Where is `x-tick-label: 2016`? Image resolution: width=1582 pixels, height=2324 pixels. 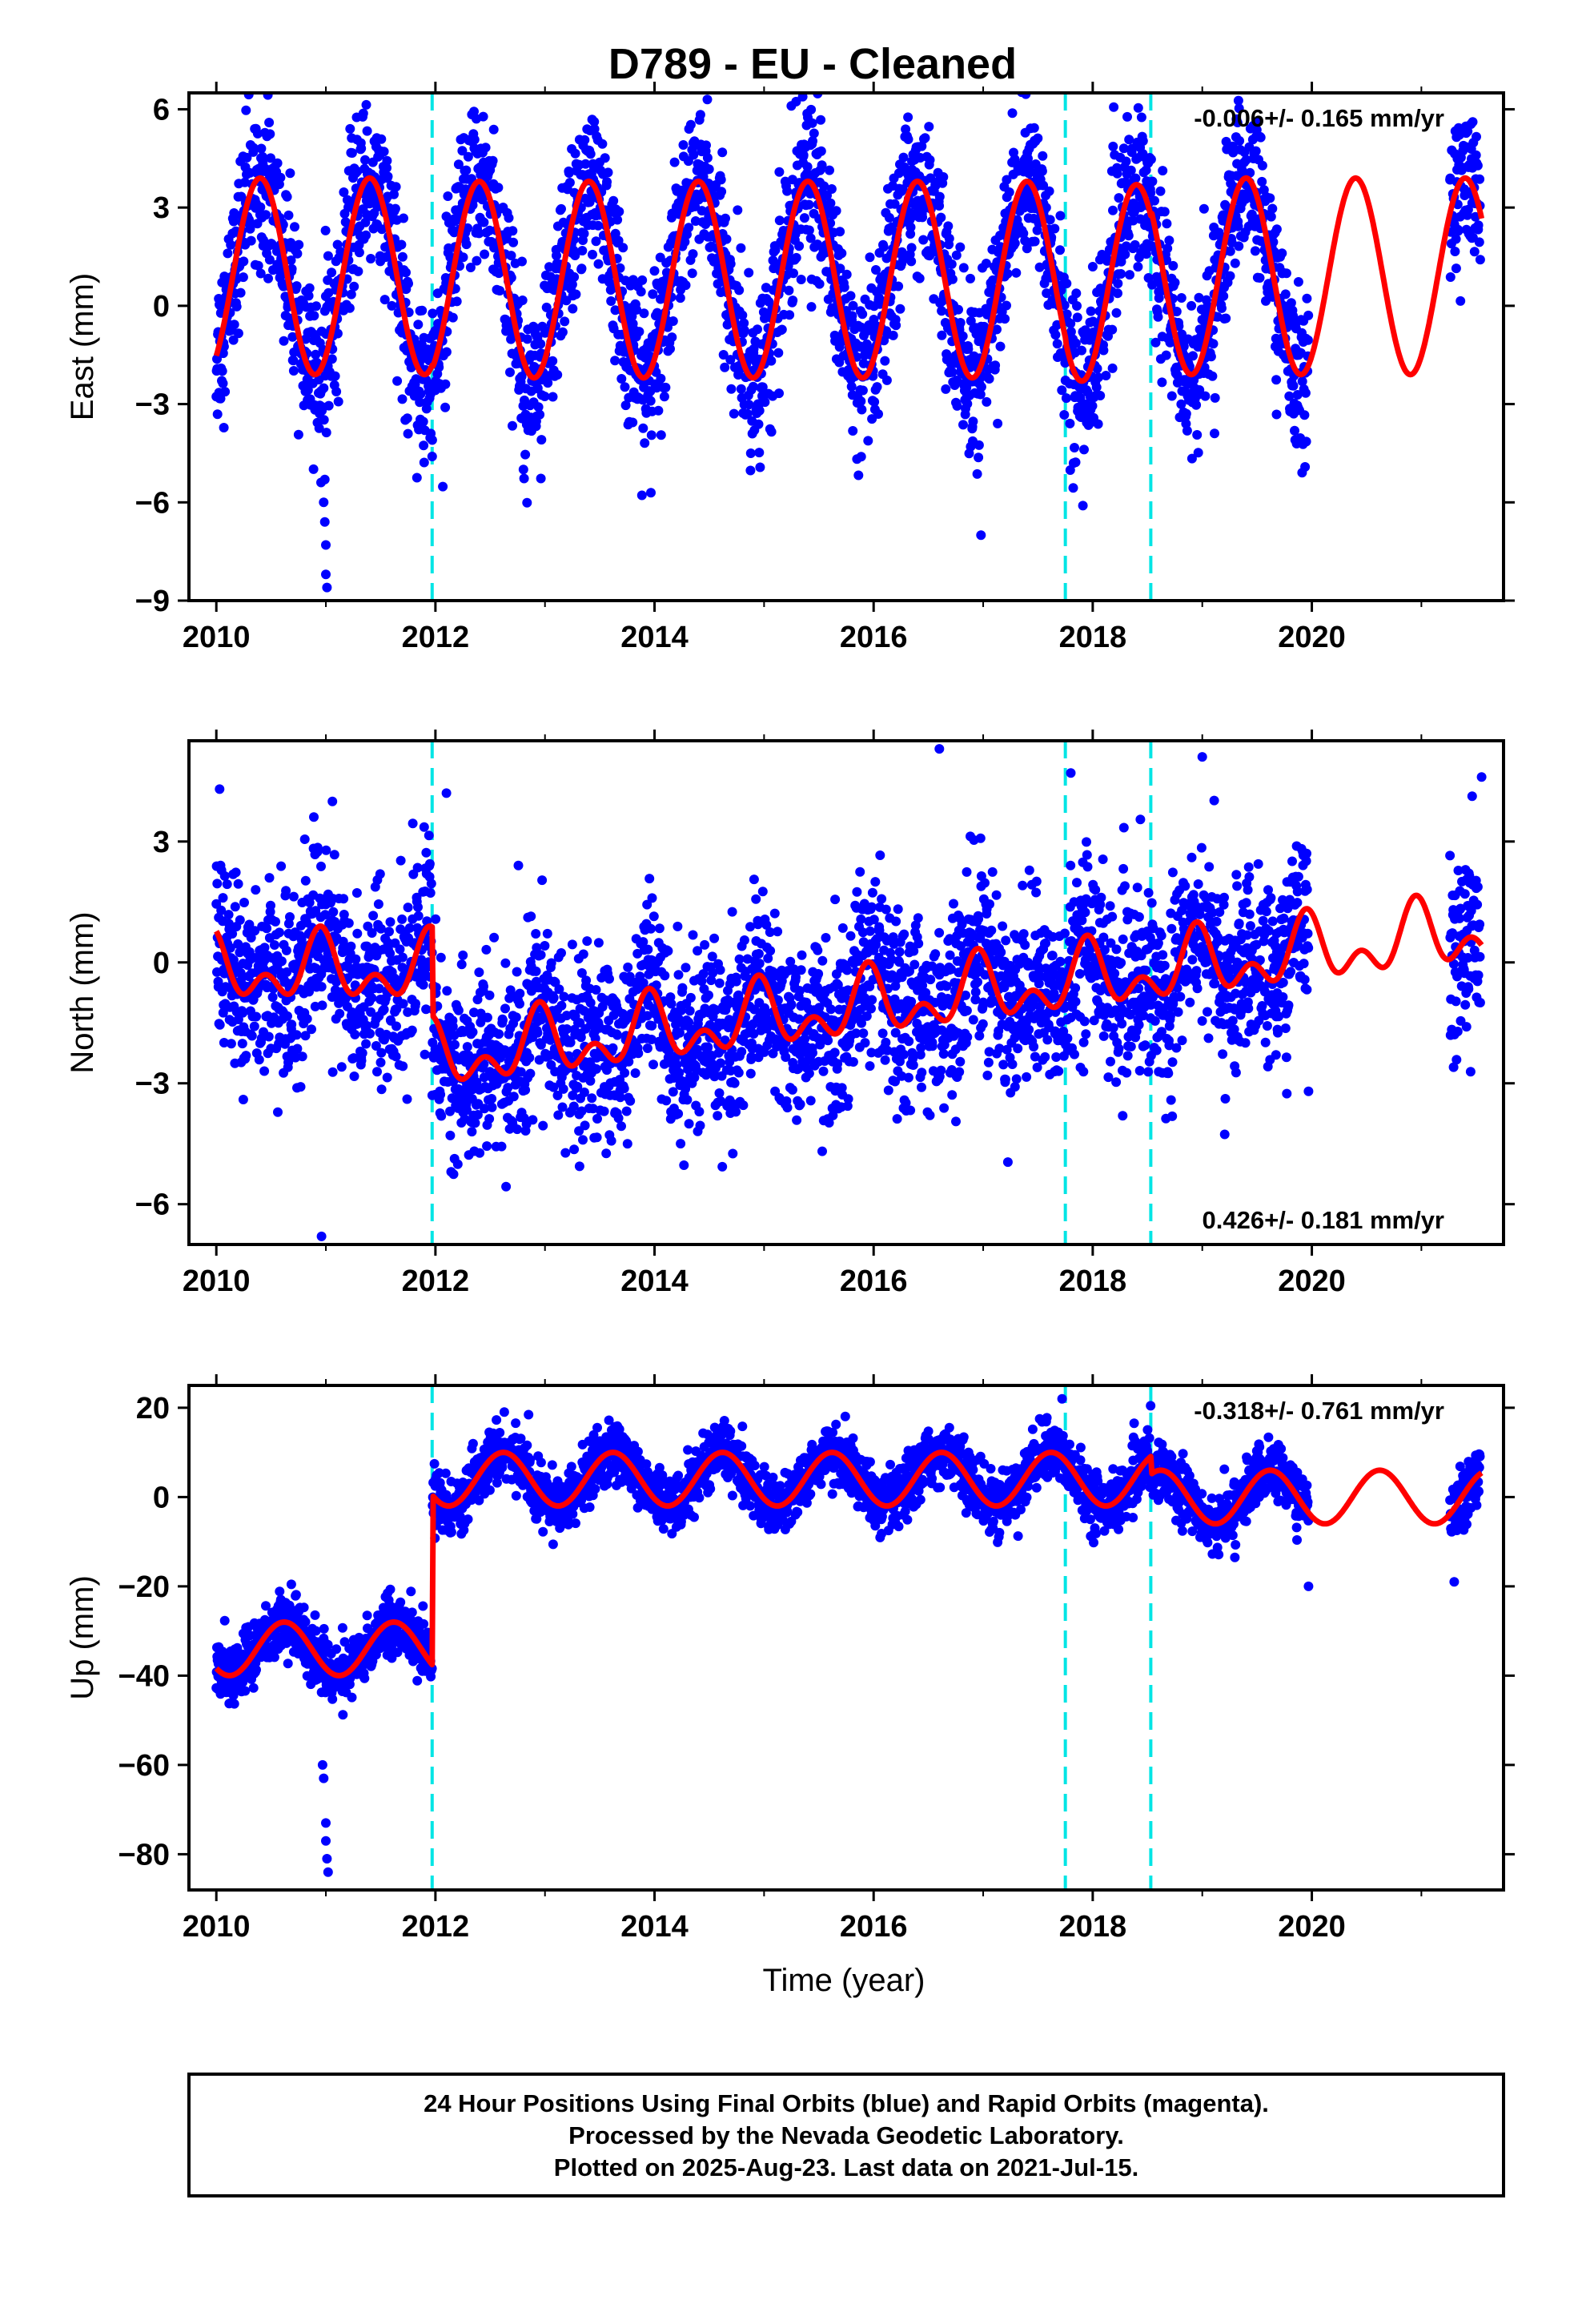
x-tick-label: 2016 is located at coordinates (874, 637).